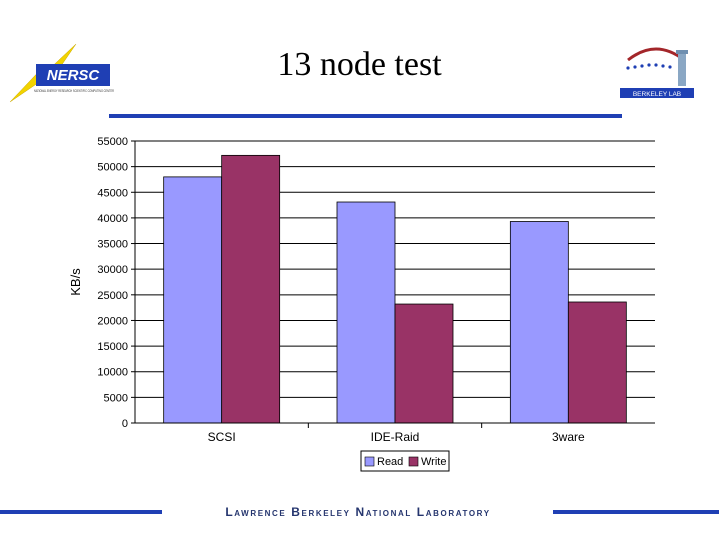 Image resolution: width=719 pixels, height=539 pixels. Describe the element at coordinates (222, 437) in the screenshot. I see `x-tick-label: SCSI` at that location.